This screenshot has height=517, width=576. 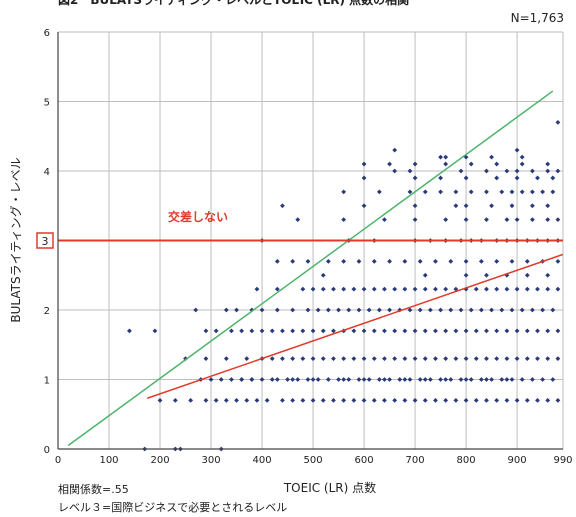 I want to click on y-tick-label: 0, so click(x=47, y=450).